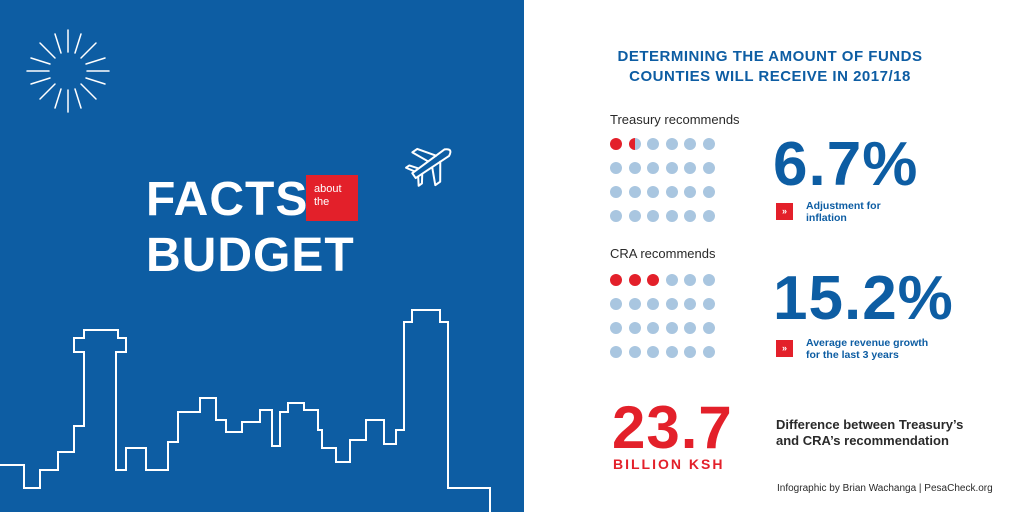 This screenshot has width=1025, height=512. Describe the element at coordinates (669, 464) in the screenshot. I see `difference-unit: BILLION KSH` at that location.